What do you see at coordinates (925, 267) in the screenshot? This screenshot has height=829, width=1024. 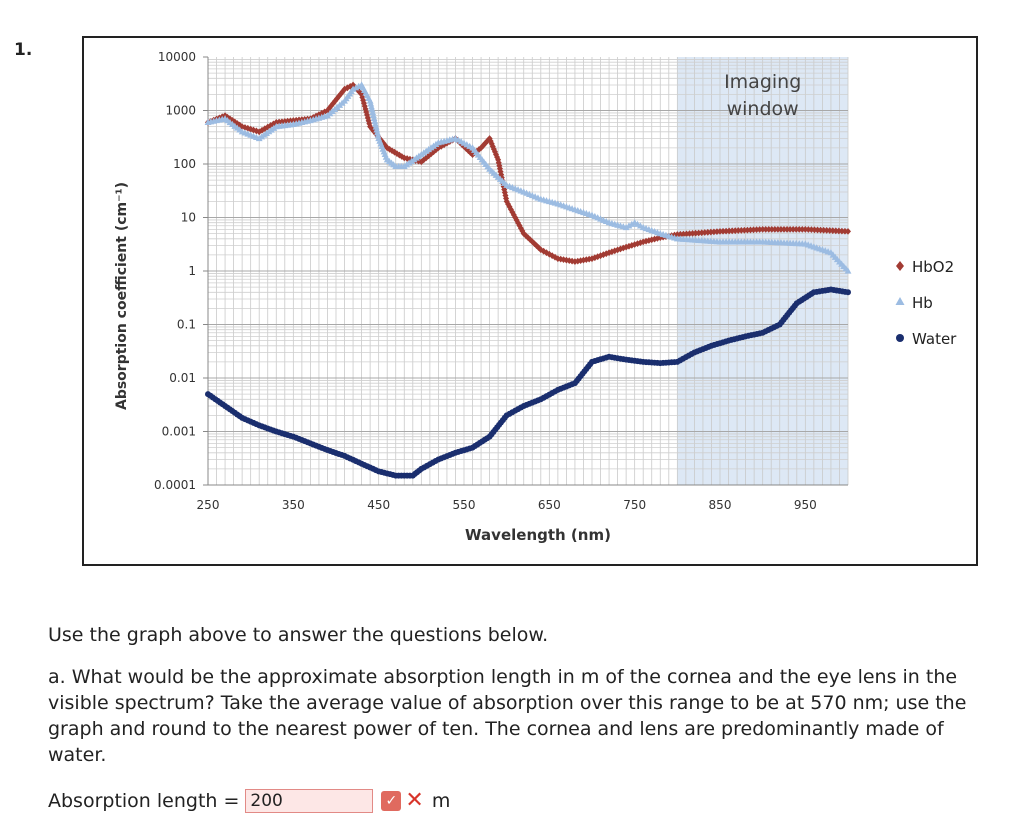 I see `legend-item-hbo2: HbO2` at bounding box center [925, 267].